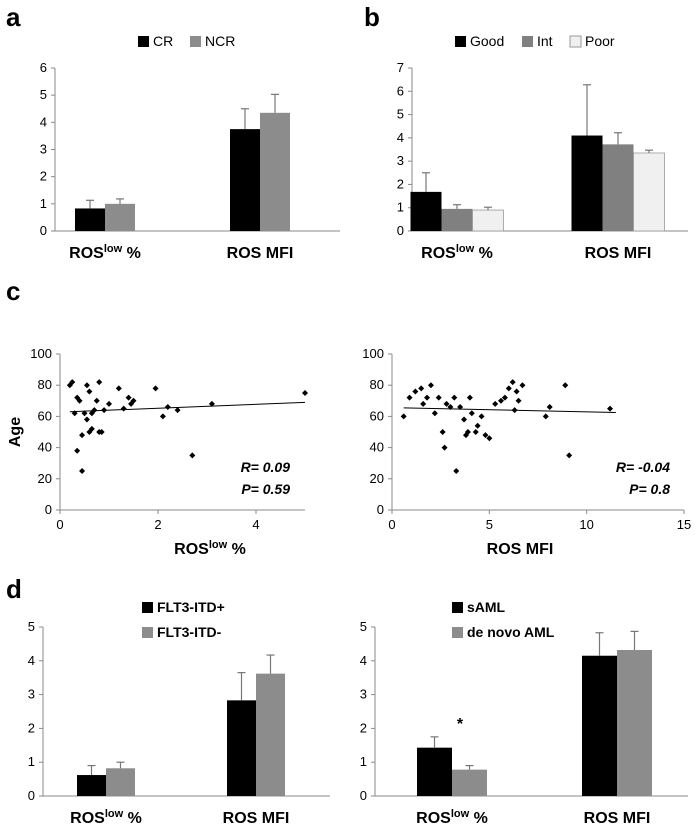 The width and height of the screenshot is (700, 840). Describe the element at coordinates (43, 67) in the screenshot. I see `y-tick-label: 6` at that location.